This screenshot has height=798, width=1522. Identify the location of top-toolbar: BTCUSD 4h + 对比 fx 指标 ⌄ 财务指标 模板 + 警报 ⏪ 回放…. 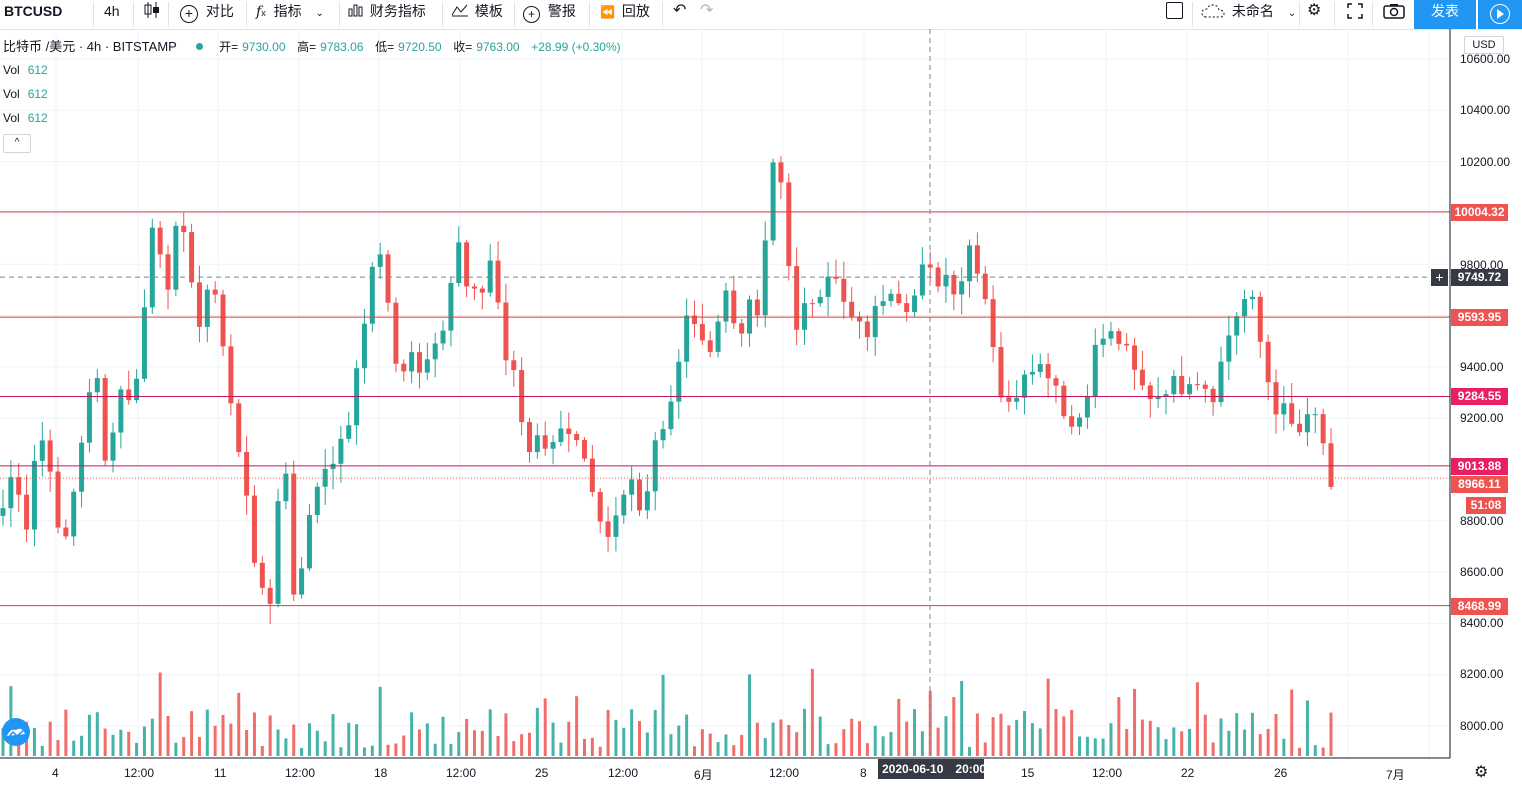
(761, 15).